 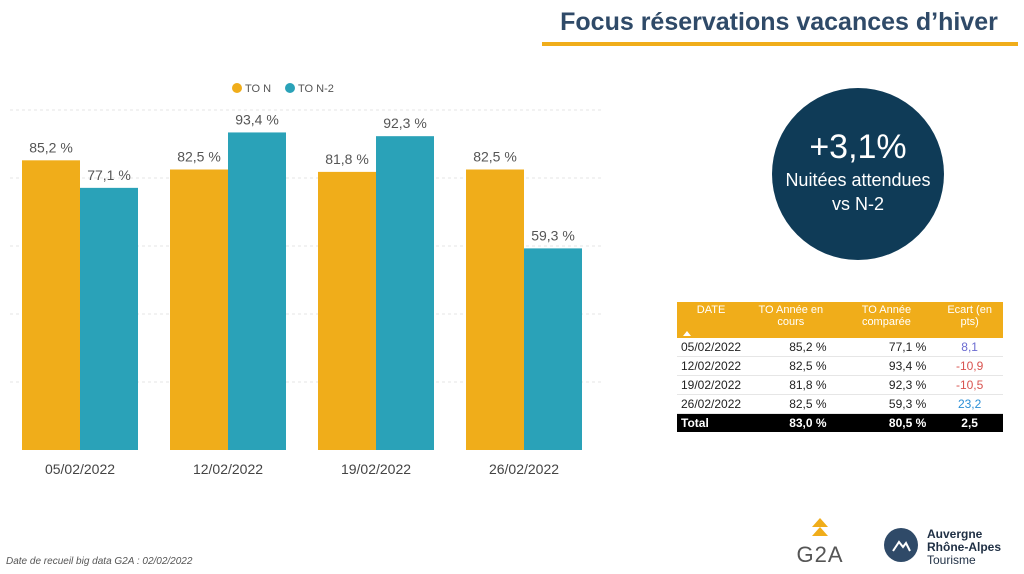 I want to click on total-compared: 80,5 %, so click(x=886, y=422).